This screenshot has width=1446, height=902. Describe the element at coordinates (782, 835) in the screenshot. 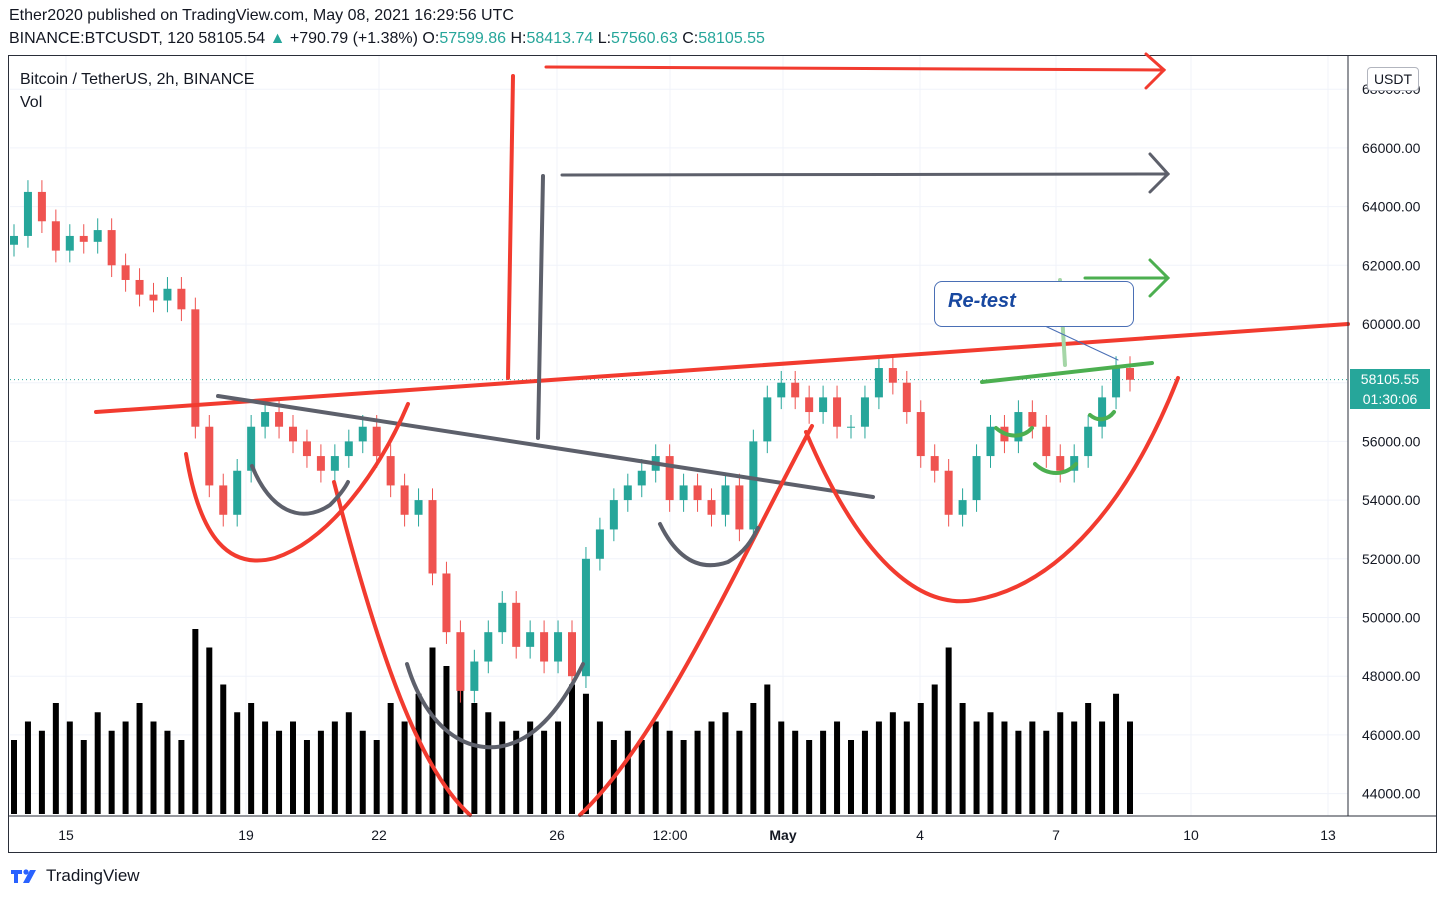

I see `x-tick-label: May` at that location.